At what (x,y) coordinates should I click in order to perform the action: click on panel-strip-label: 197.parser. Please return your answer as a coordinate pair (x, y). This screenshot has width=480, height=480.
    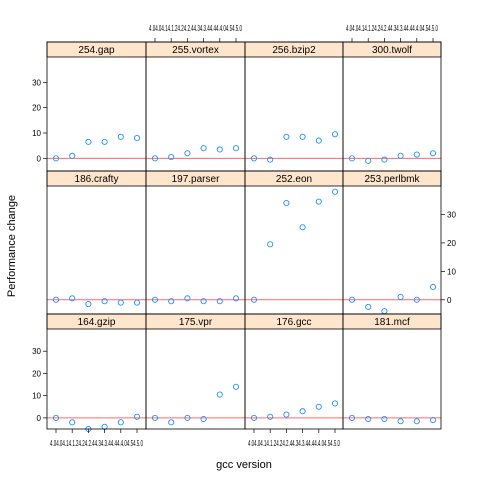
    Looking at the image, I should click on (196, 179).